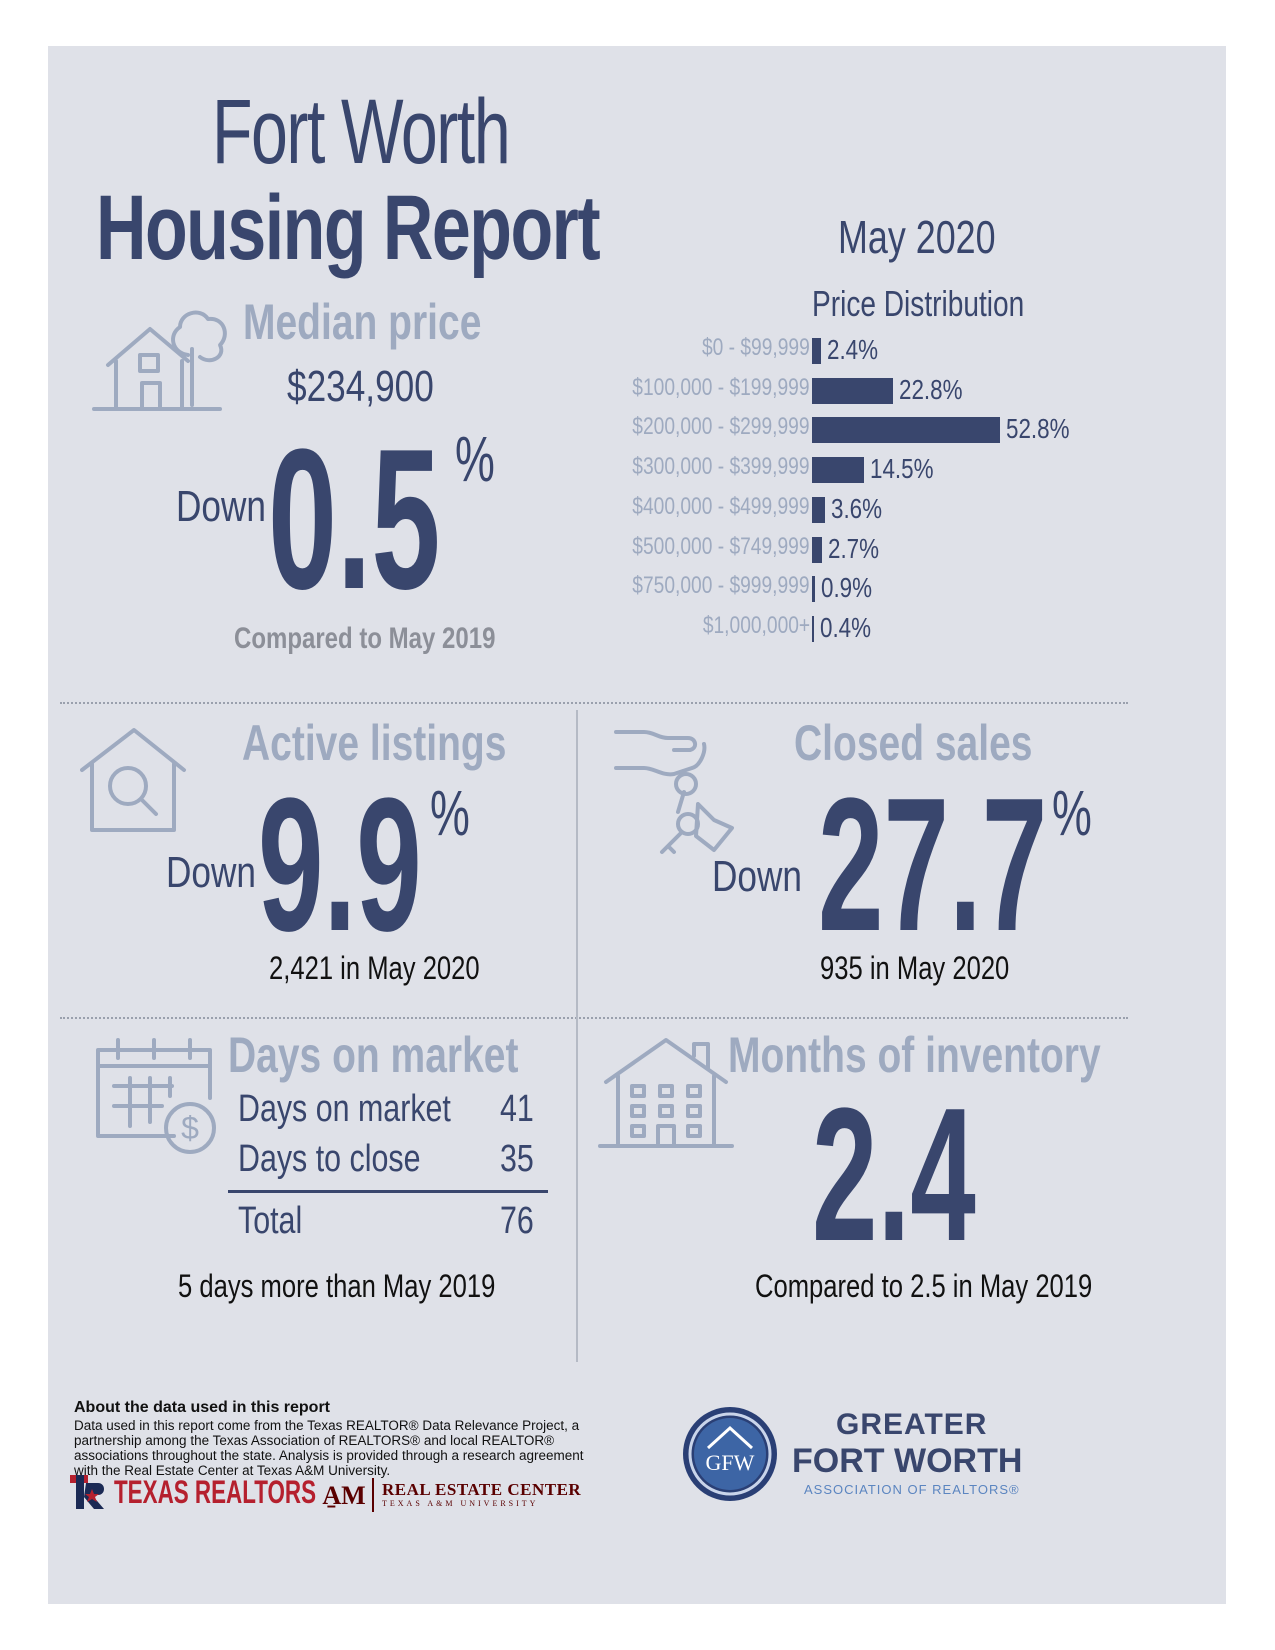 The height and width of the screenshot is (1650, 1275). Describe the element at coordinates (907, 1461) in the screenshot. I see `gfw-line2: FORT WORTH` at that location.